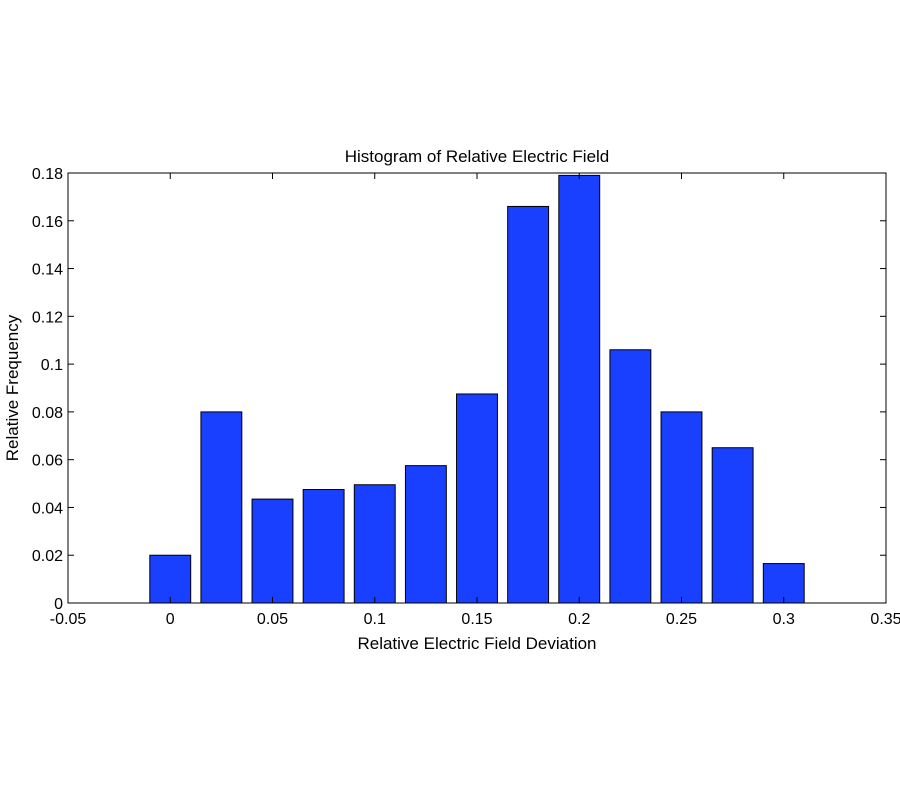 The width and height of the screenshot is (900, 800). I want to click on x-tick-label: -0.05, so click(68, 619).